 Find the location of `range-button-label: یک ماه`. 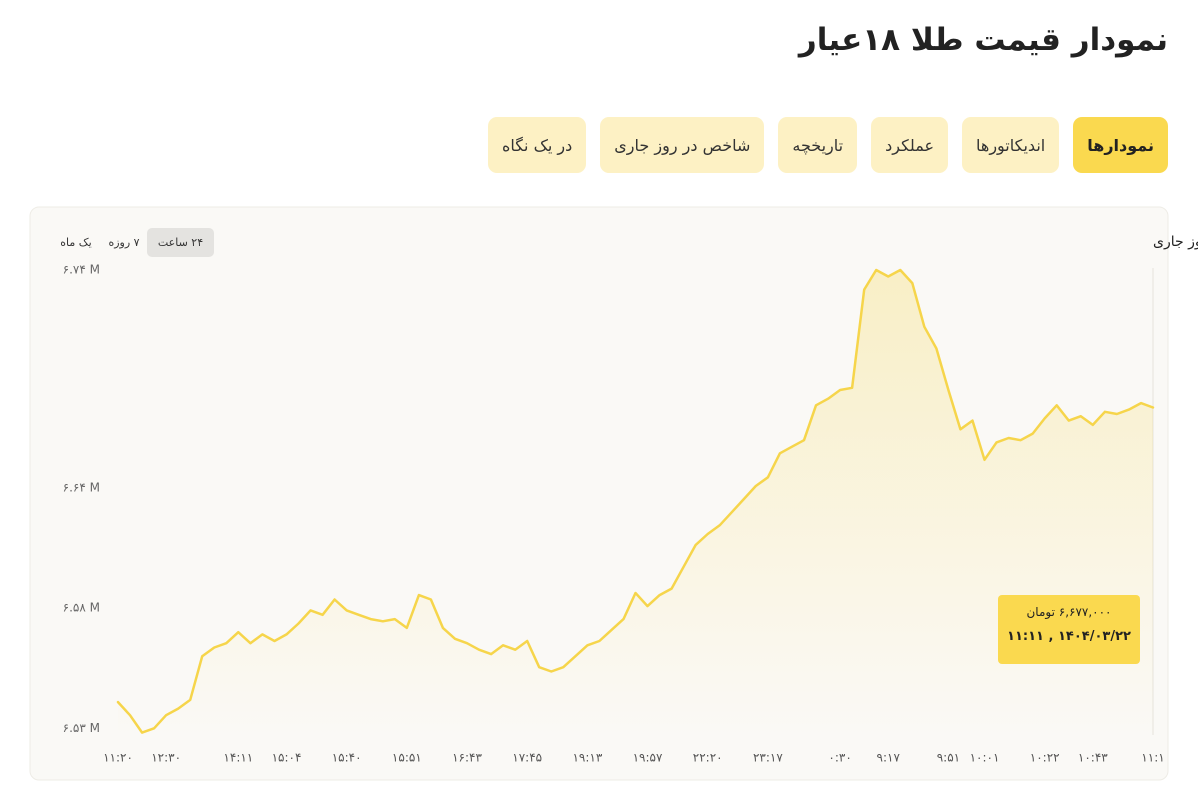

range-button-label: یک ماه is located at coordinates (75, 242).